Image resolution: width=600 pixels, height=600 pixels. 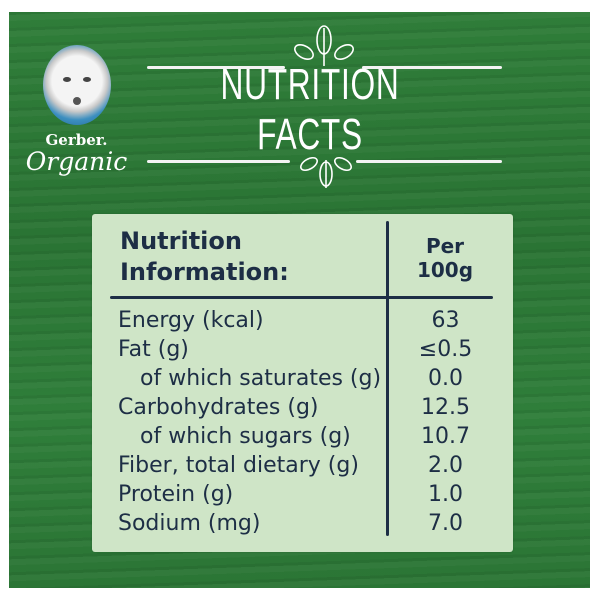 I want to click on nutrient-value: 7.0, so click(x=445, y=523).